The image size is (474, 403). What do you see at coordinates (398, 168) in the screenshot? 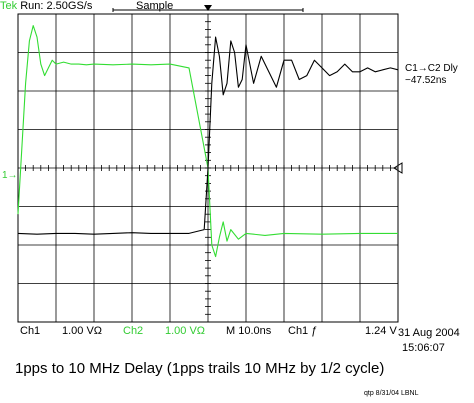
I see `trigger-level-marker` at bounding box center [398, 168].